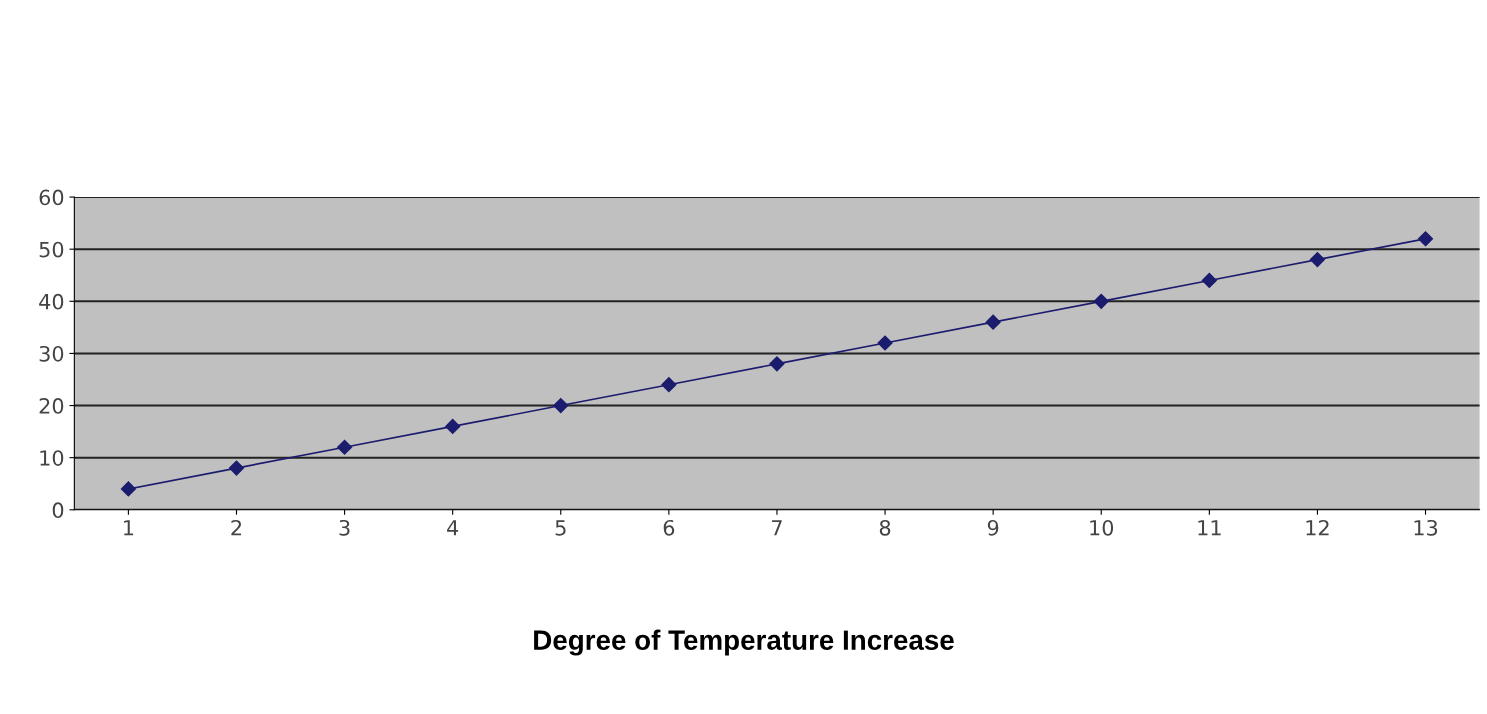  What do you see at coordinates (51, 406) in the screenshot?
I see `y-tick-label: 20` at bounding box center [51, 406].